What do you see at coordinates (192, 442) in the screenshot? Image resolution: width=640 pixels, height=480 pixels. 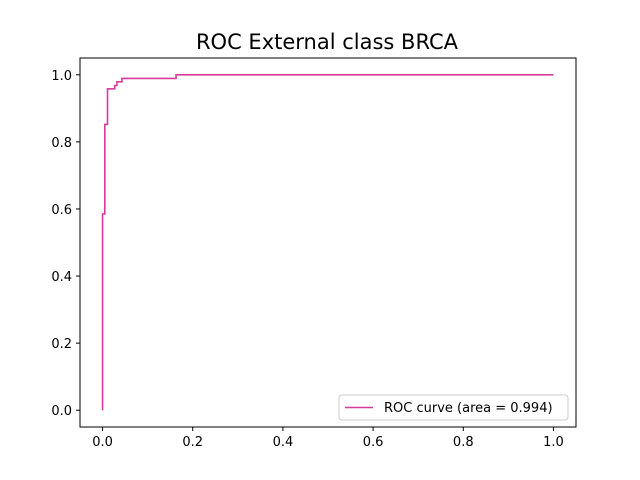 I see `x-tick-label: 0.2` at bounding box center [192, 442].